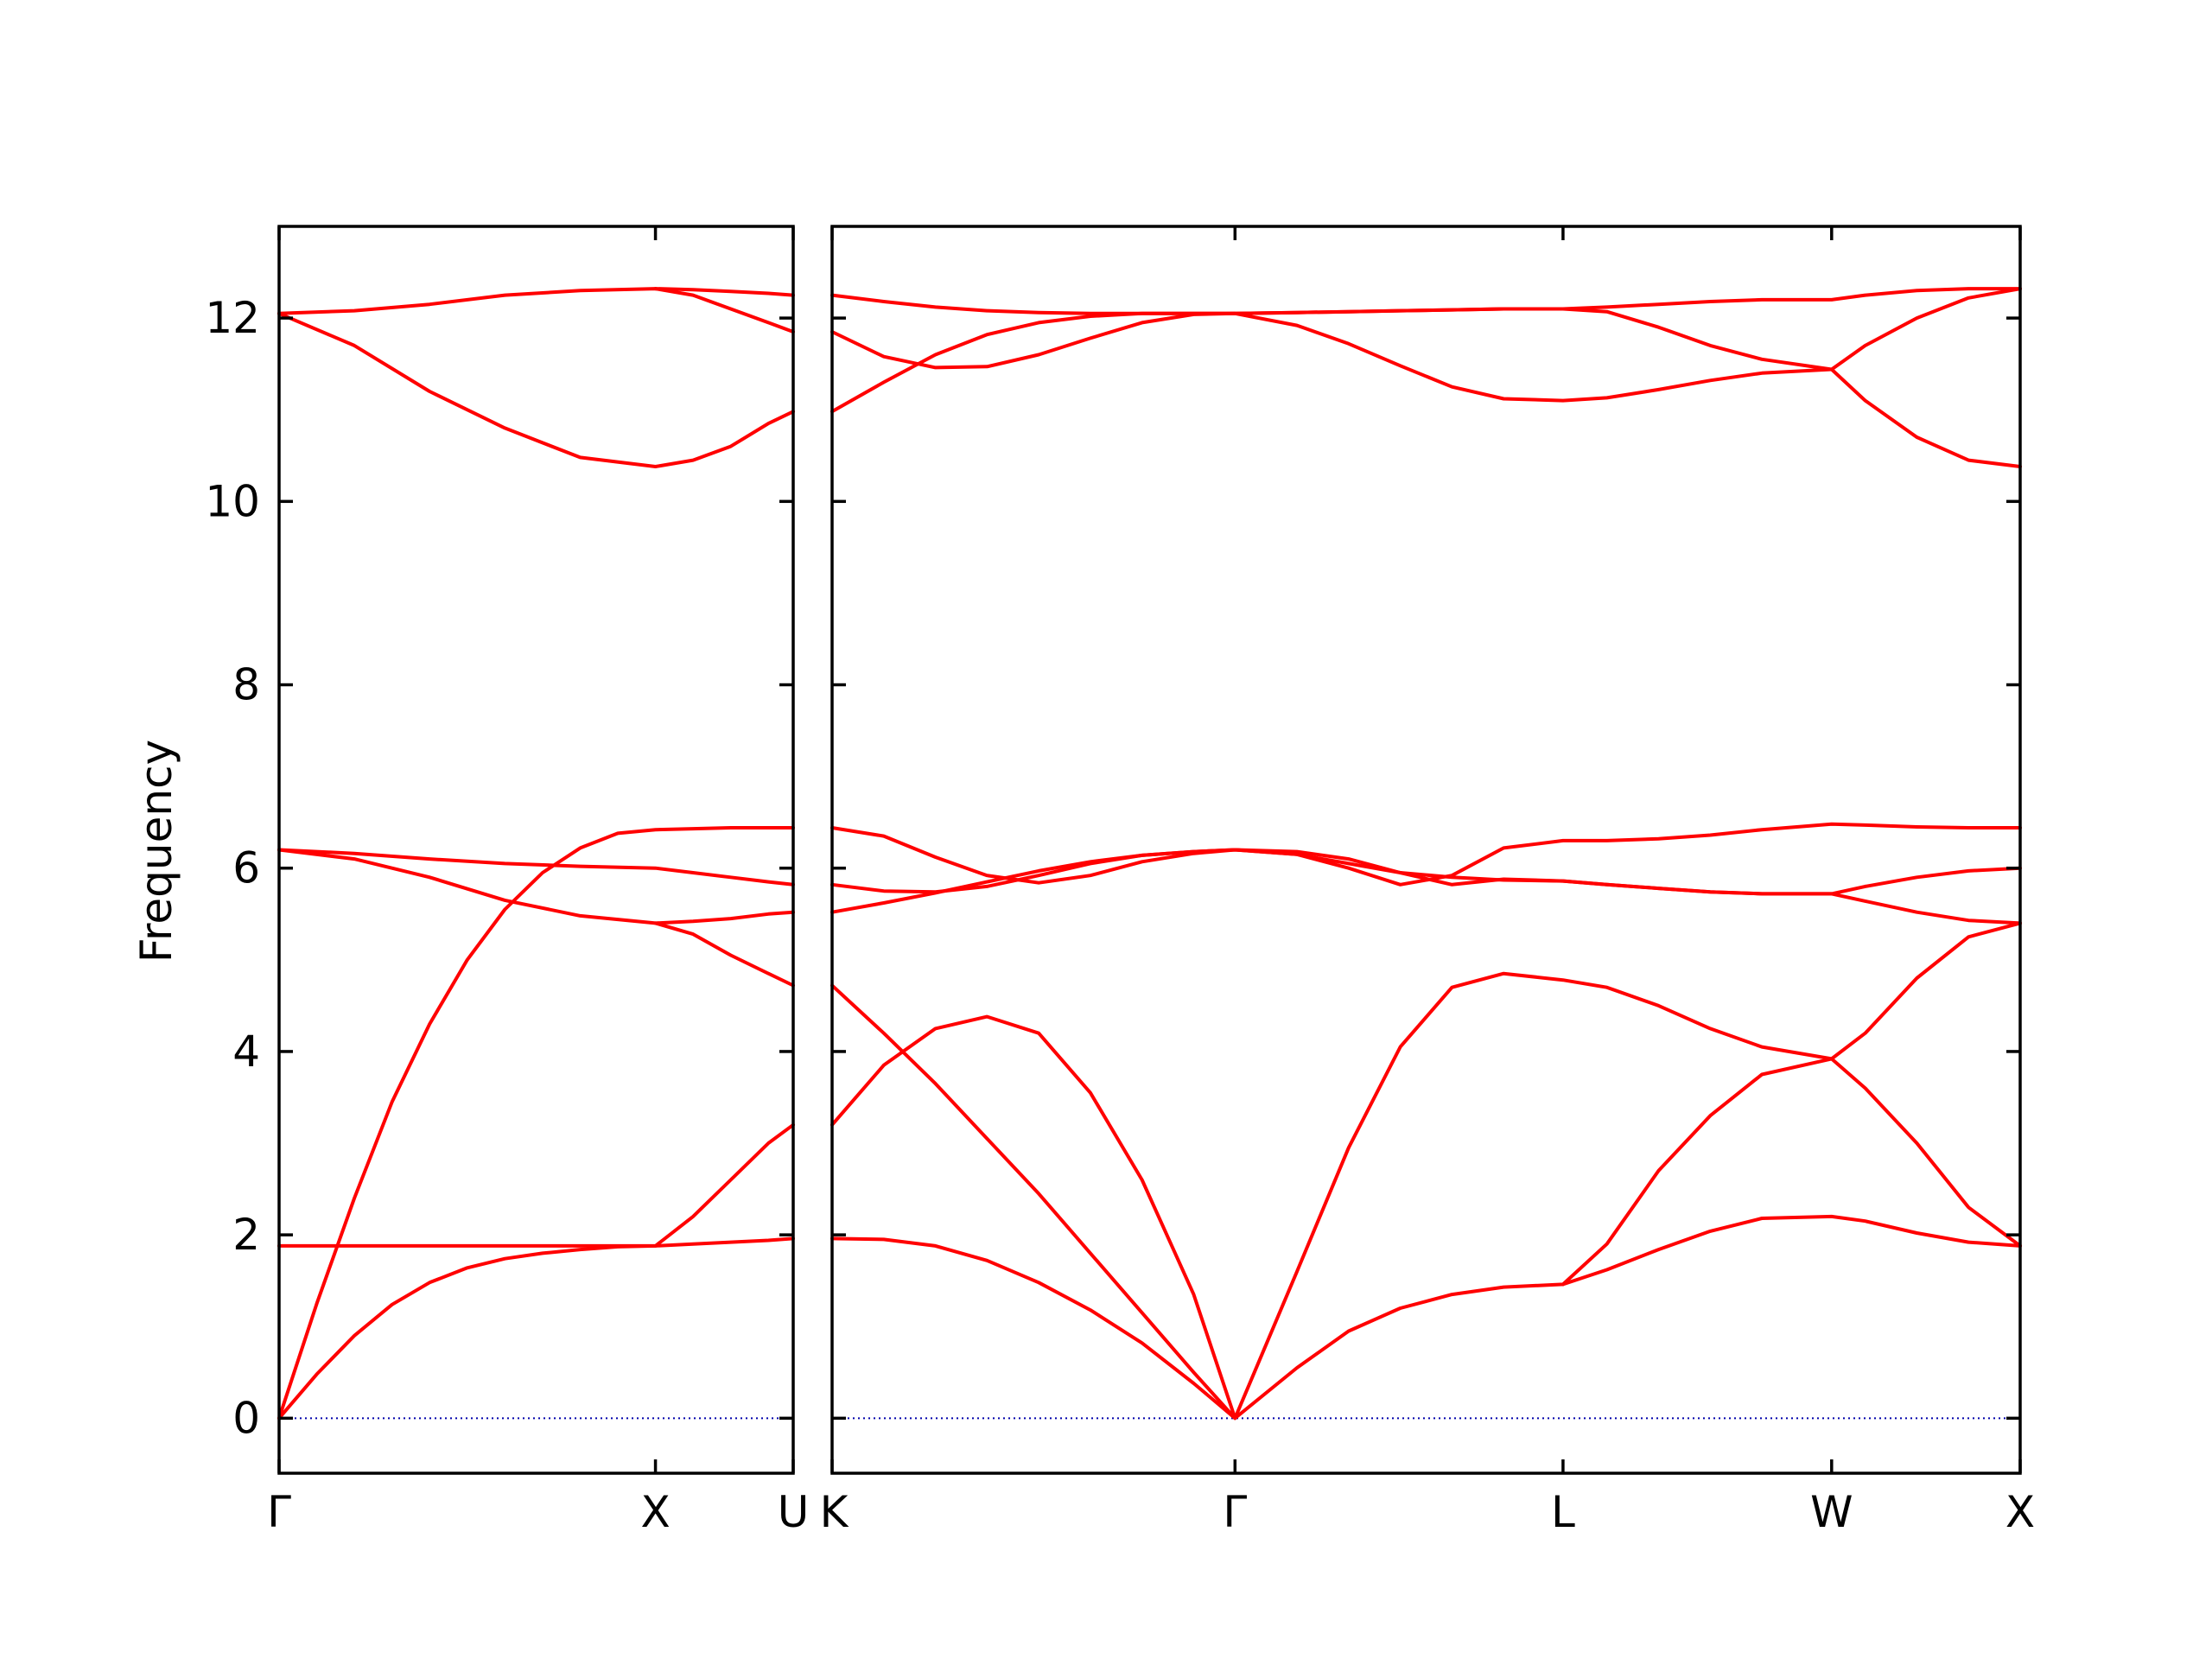 The image size is (2212, 1659). Describe the element at coordinates (794, 1512) in the screenshot. I see `x-tick-label: U` at that location.